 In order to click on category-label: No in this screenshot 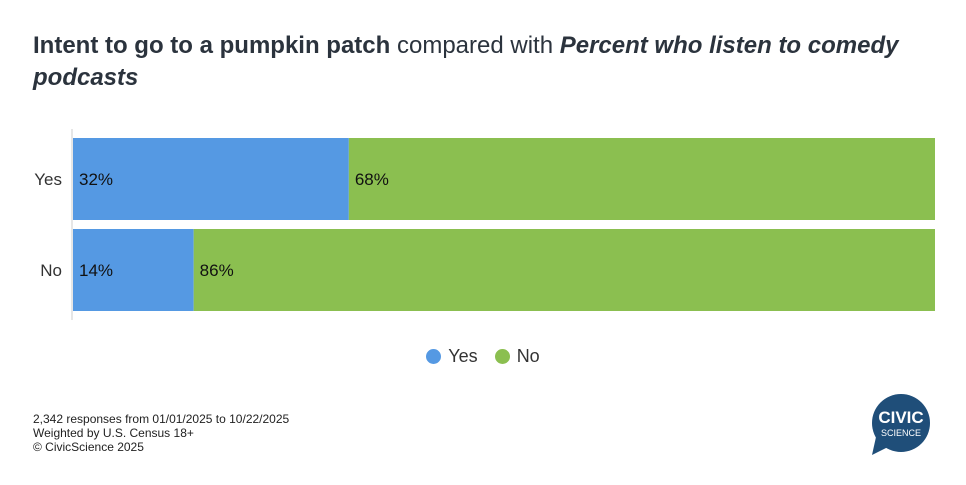, I will do `click(51, 270)`.